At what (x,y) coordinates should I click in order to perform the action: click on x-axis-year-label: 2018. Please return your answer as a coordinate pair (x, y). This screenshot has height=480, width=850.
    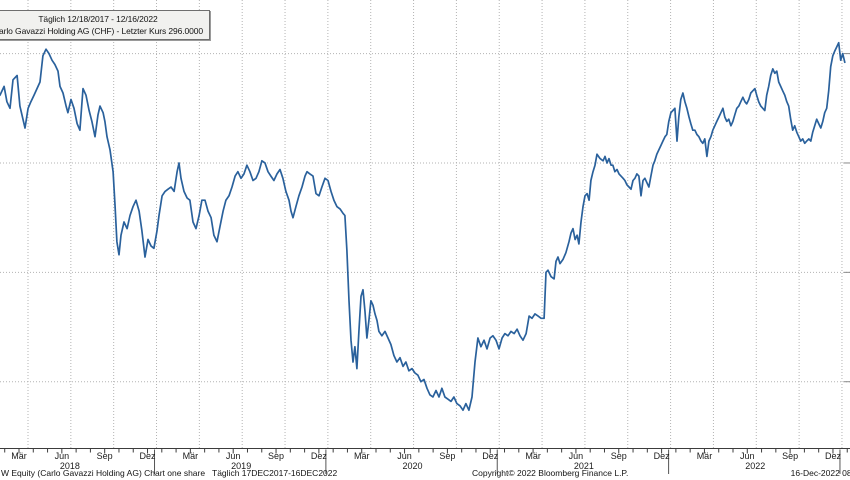
    Looking at the image, I should click on (69, 466).